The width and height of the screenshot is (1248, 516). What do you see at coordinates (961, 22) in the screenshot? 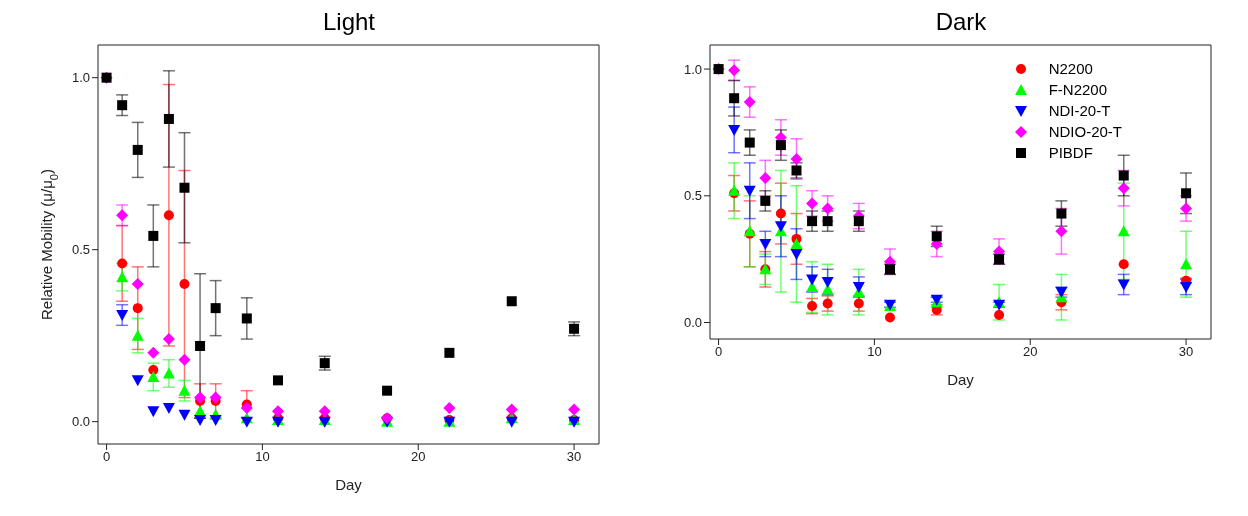
I see `chart-title: Dark` at bounding box center [961, 22].